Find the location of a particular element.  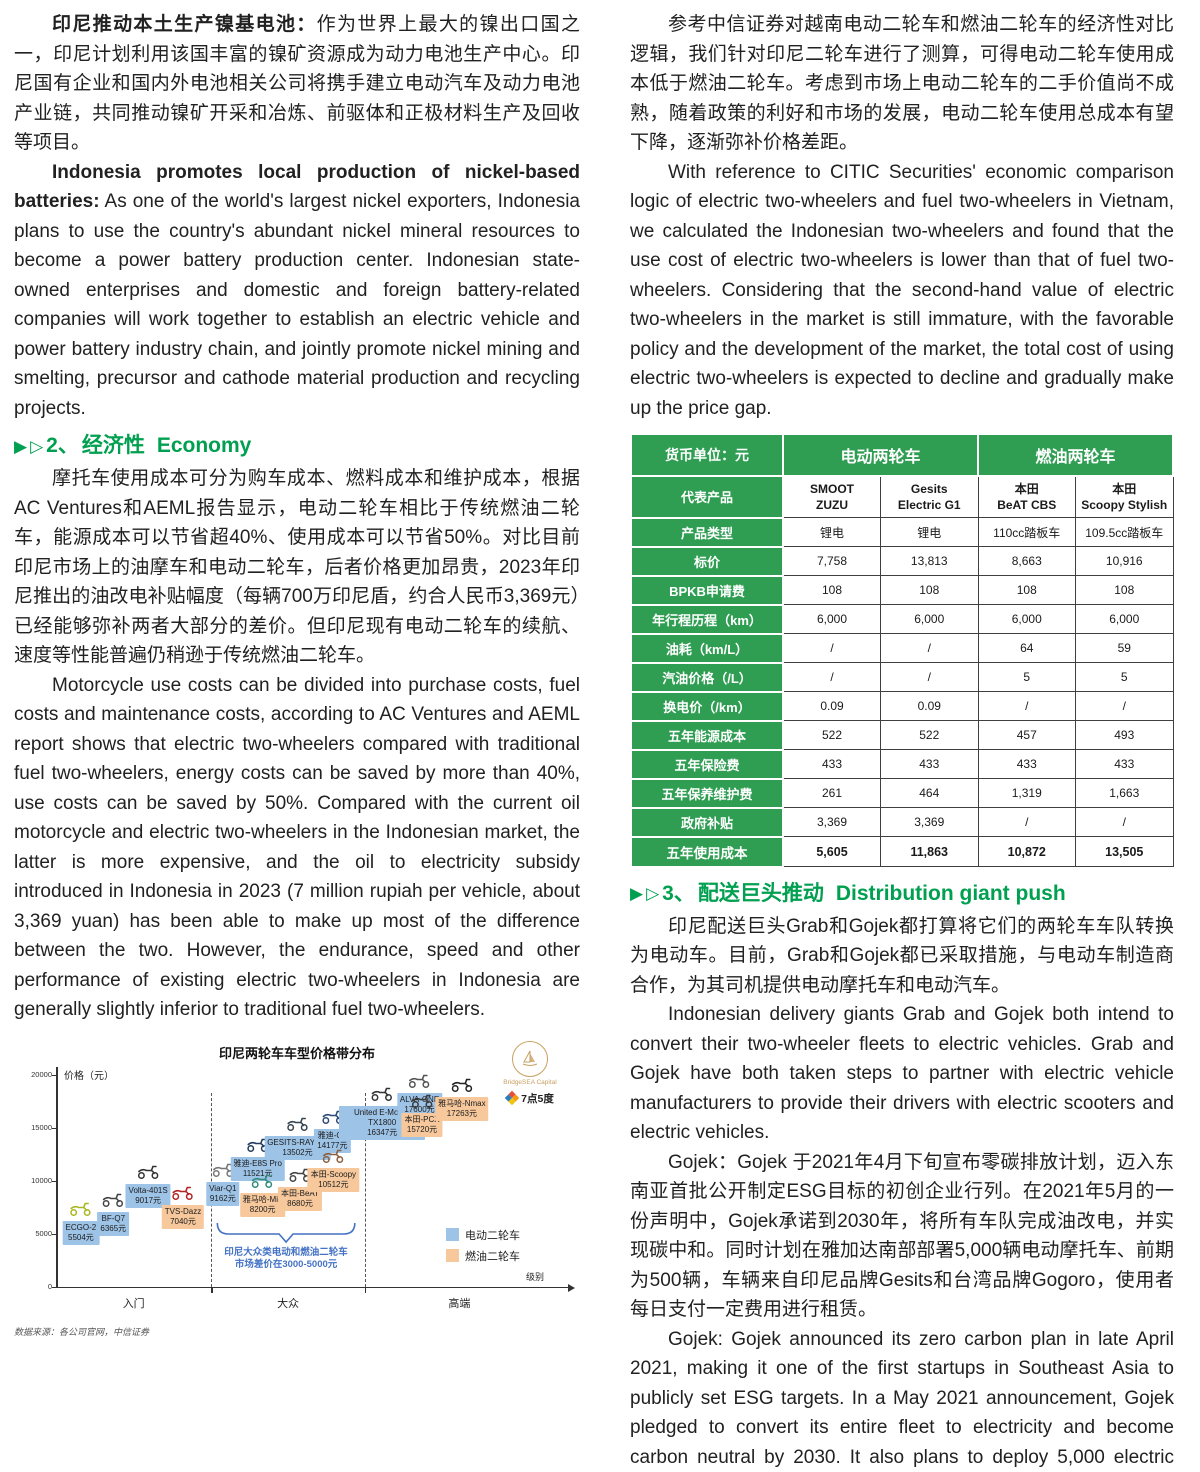

chart-point-price: 16347元 is located at coordinates (382, 1133).